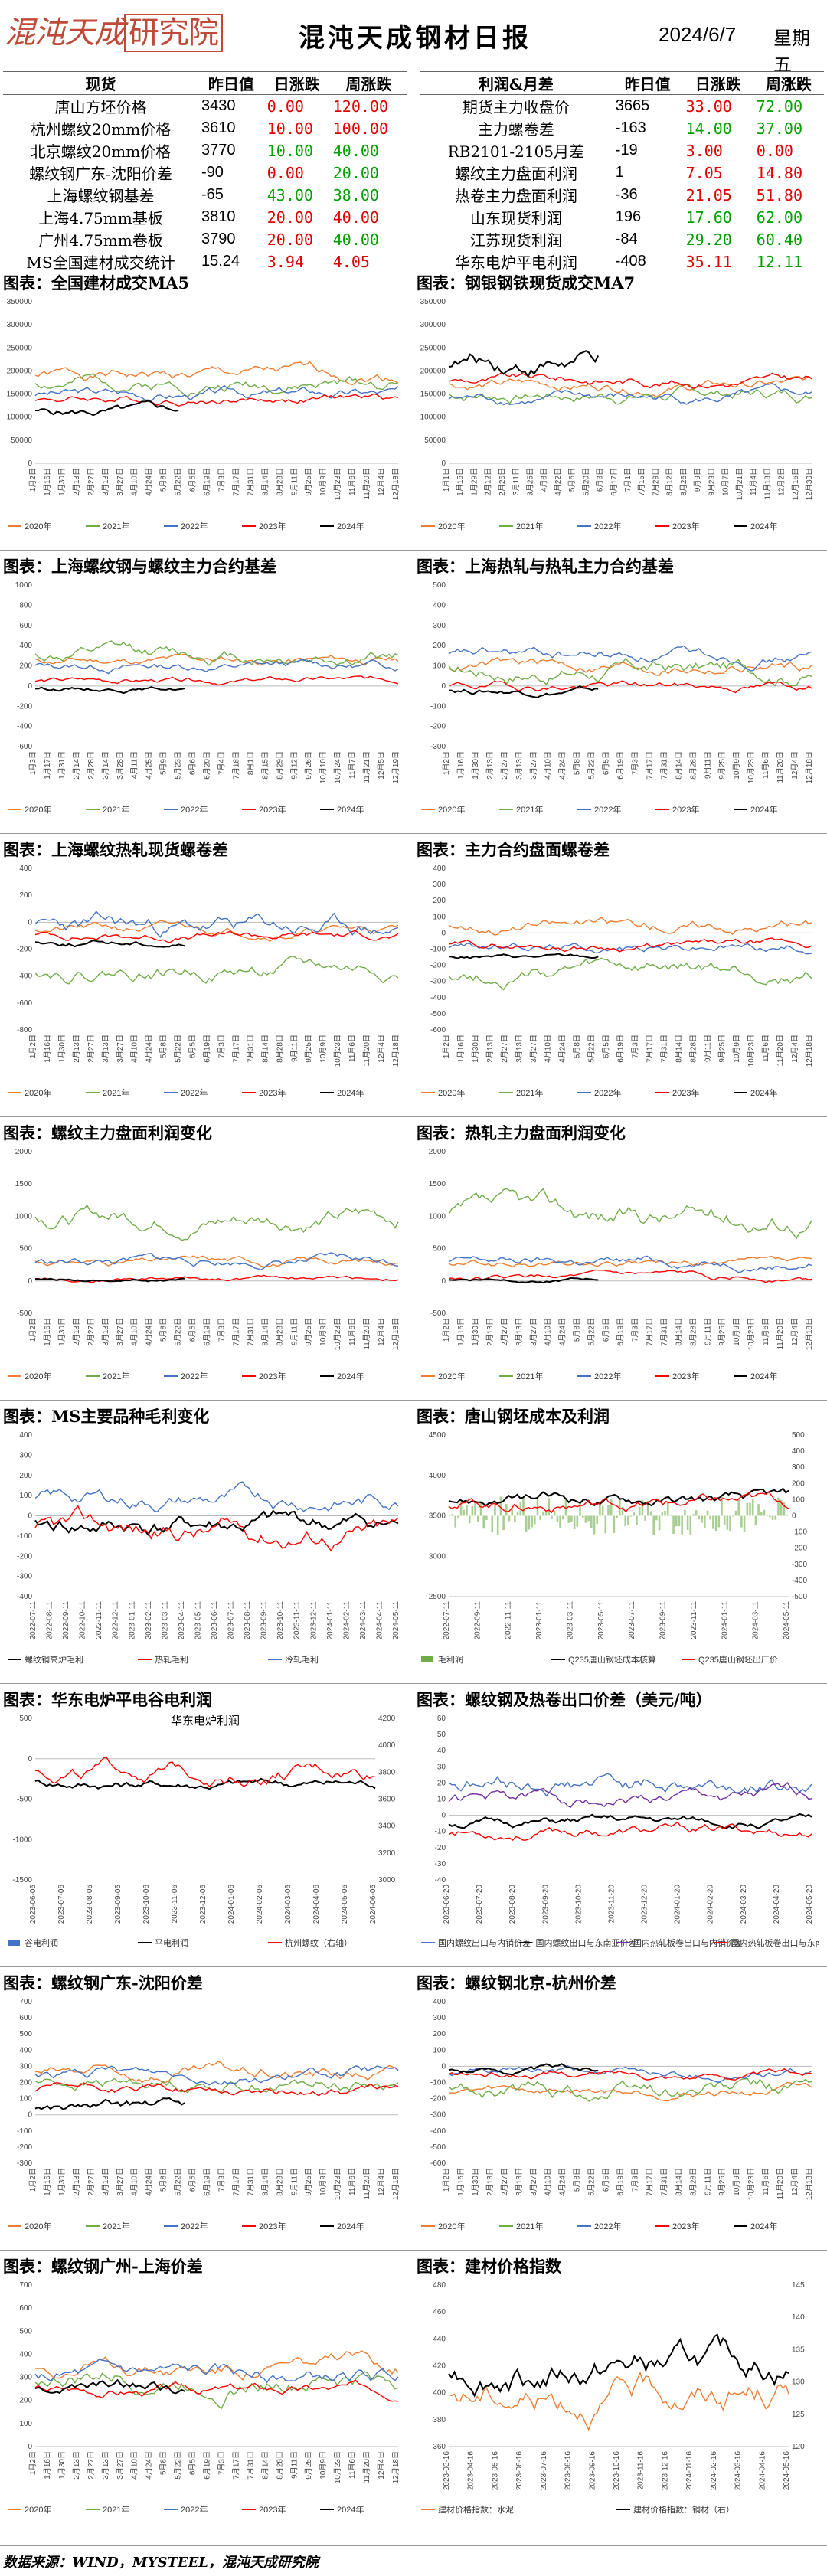 This screenshot has width=827, height=2576. I want to click on cell-name: 主力螺卷差, so click(515, 129).